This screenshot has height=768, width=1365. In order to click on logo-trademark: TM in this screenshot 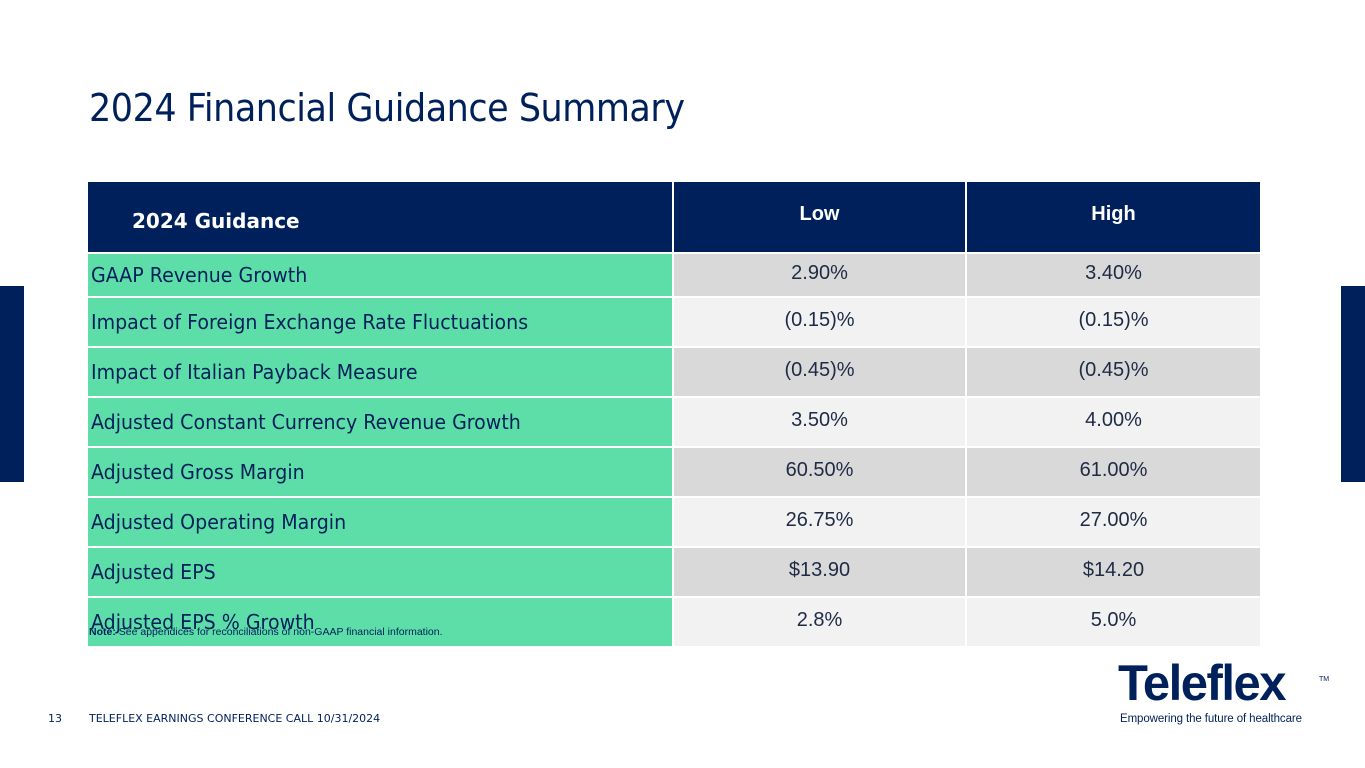, I will do `click(1324, 679)`.